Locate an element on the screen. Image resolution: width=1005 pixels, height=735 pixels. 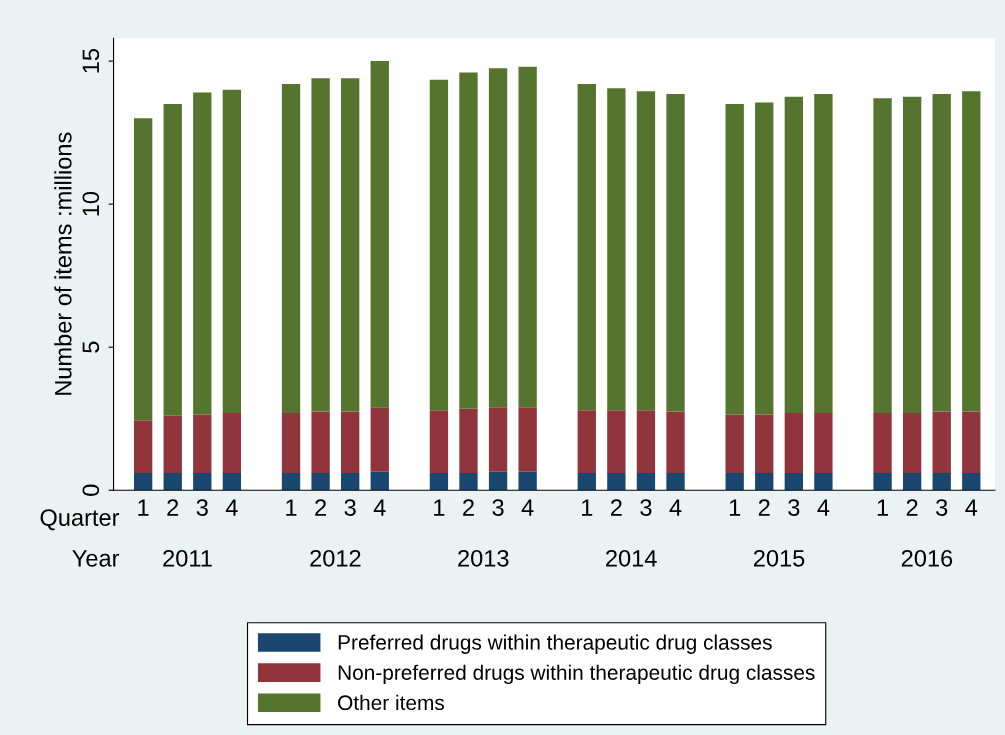
text: 2014 is located at coordinates (631, 558).